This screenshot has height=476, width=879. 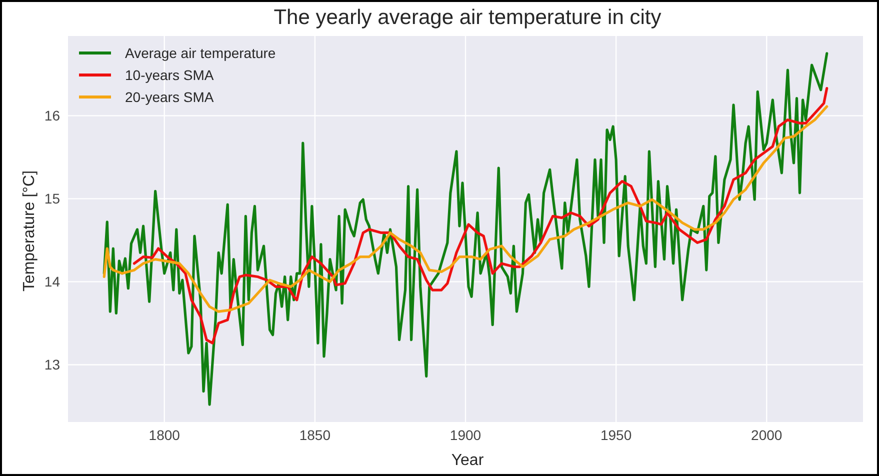 I want to click on legend-label: 10-years SMA, so click(x=169, y=75).